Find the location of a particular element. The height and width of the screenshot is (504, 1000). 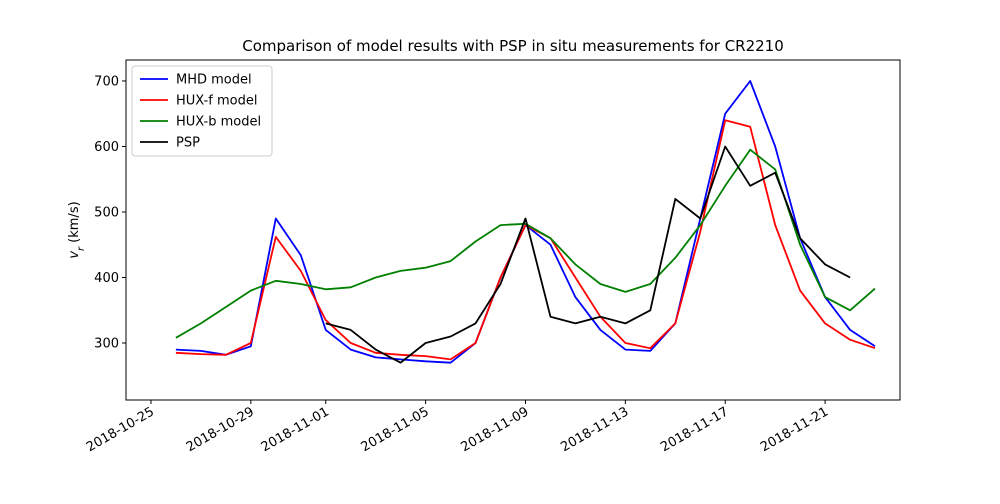

legend-label: PSP is located at coordinates (188, 143).